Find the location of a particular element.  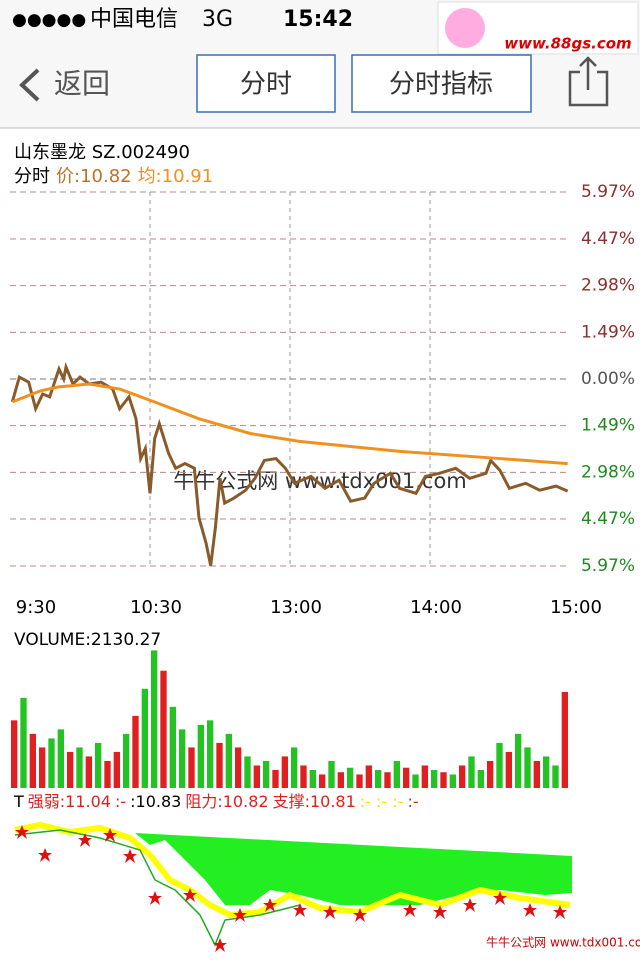

back-button: 返回 is located at coordinates (82, 83).